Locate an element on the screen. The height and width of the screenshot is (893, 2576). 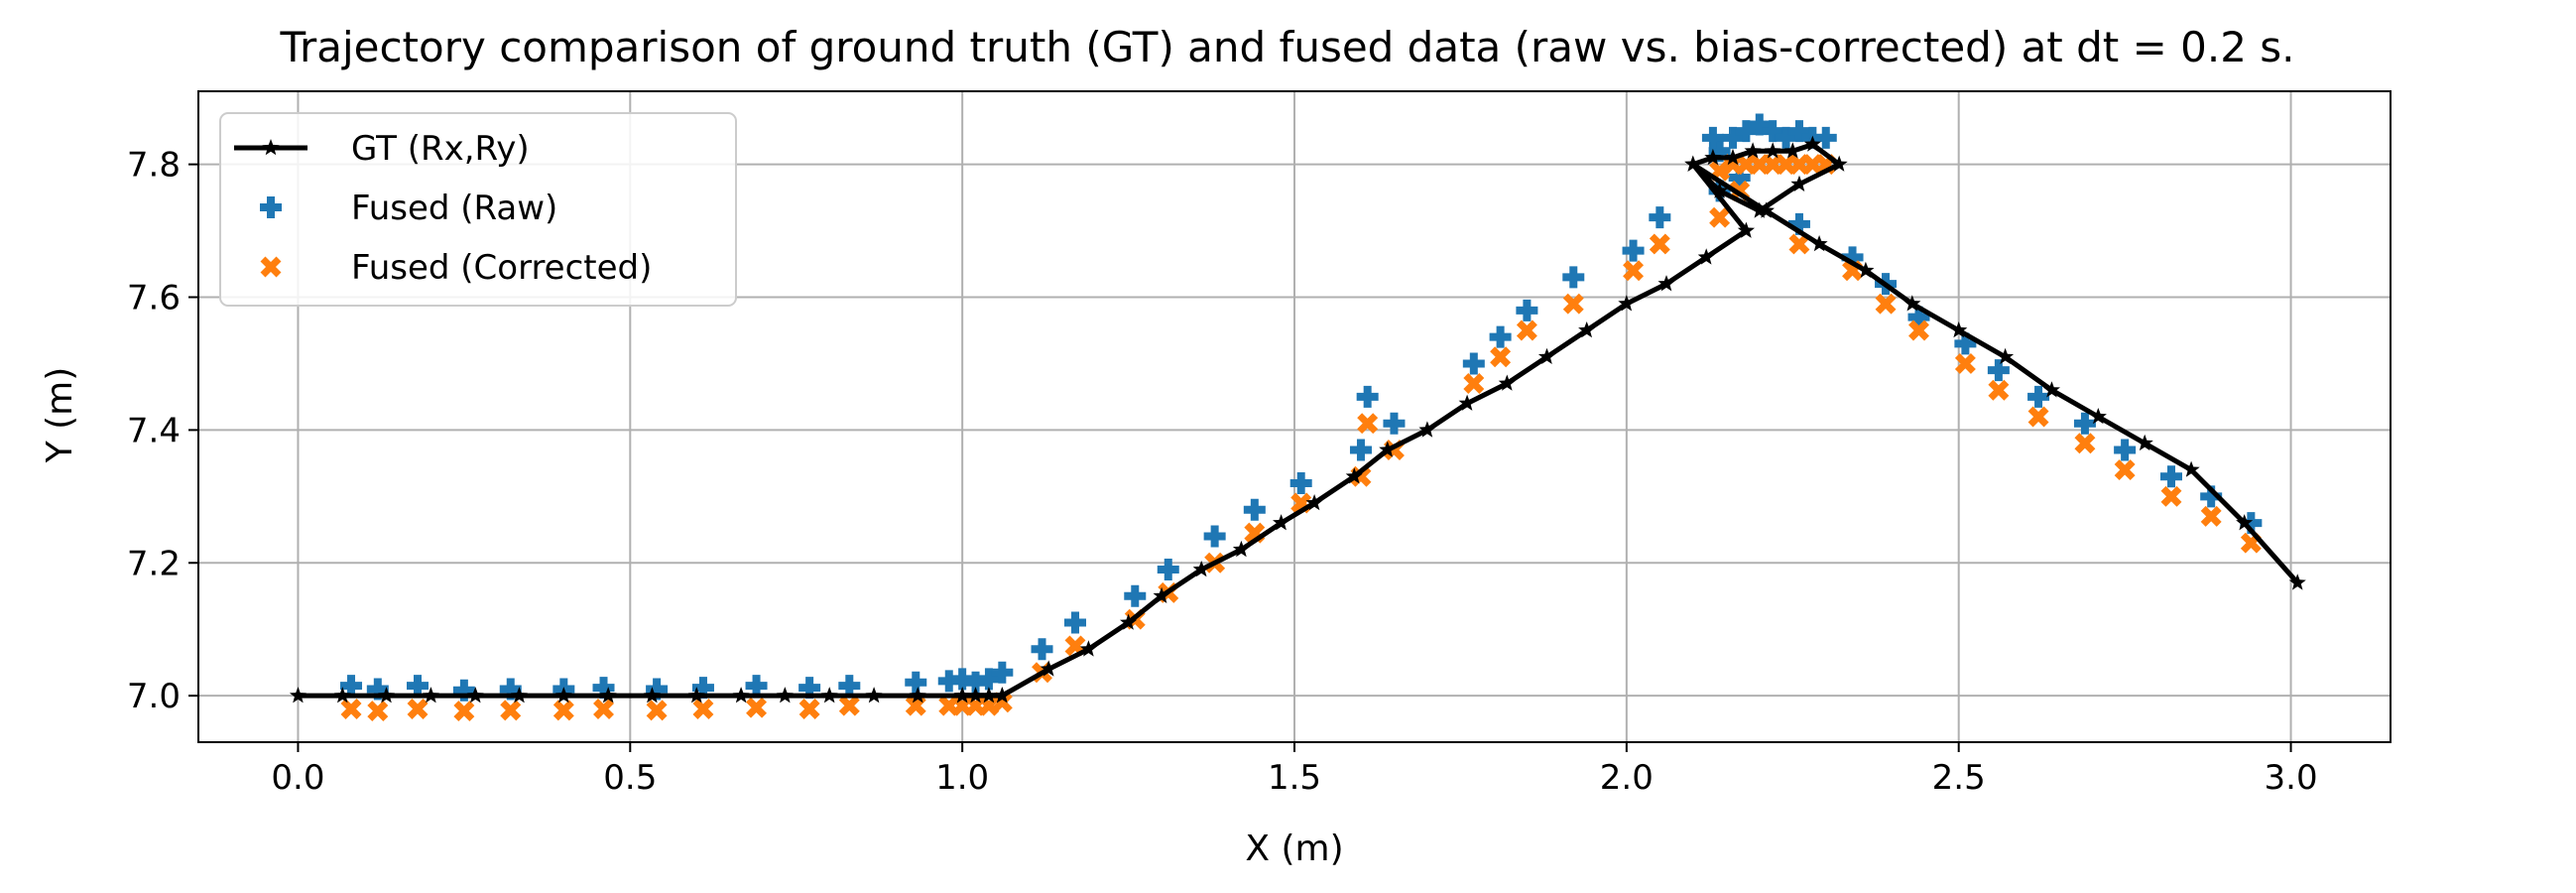
legend: GT (Rx,Ry) Fused (Raw) Fused (Corrected) is located at coordinates (478, 209).